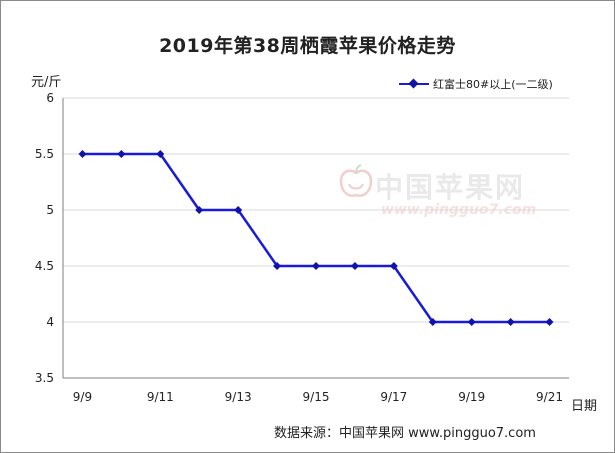 The height and width of the screenshot is (453, 615). Describe the element at coordinates (471, 397) in the screenshot. I see `x-tick-label: 9/19` at that location.